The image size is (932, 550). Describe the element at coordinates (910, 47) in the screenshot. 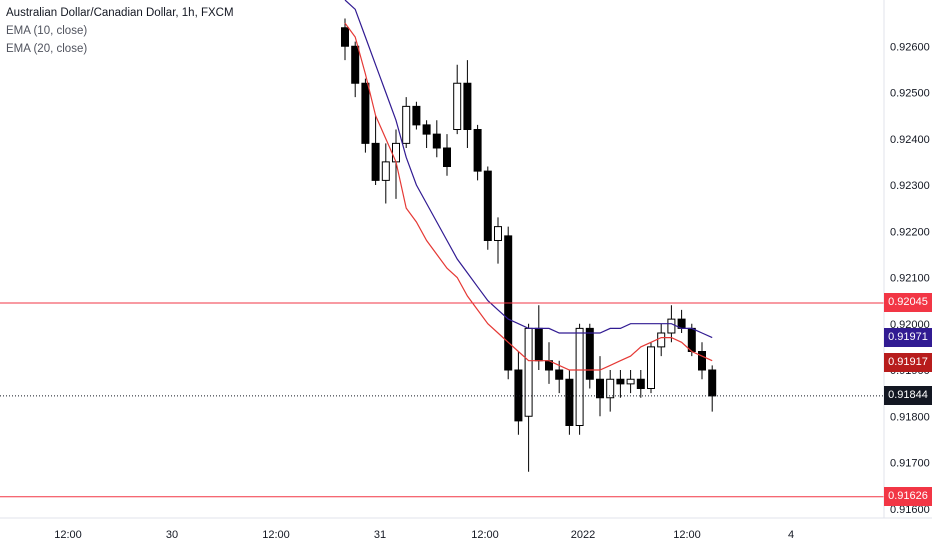

I see `y-tick-label: 0.92600` at that location.